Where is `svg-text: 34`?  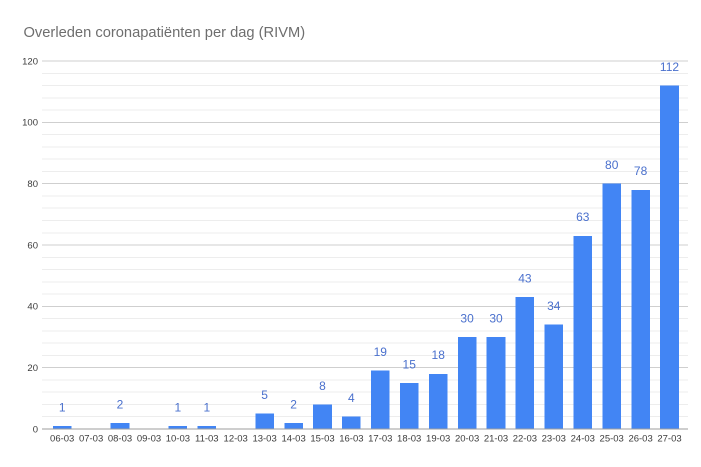 svg-text: 34 is located at coordinates (554, 306).